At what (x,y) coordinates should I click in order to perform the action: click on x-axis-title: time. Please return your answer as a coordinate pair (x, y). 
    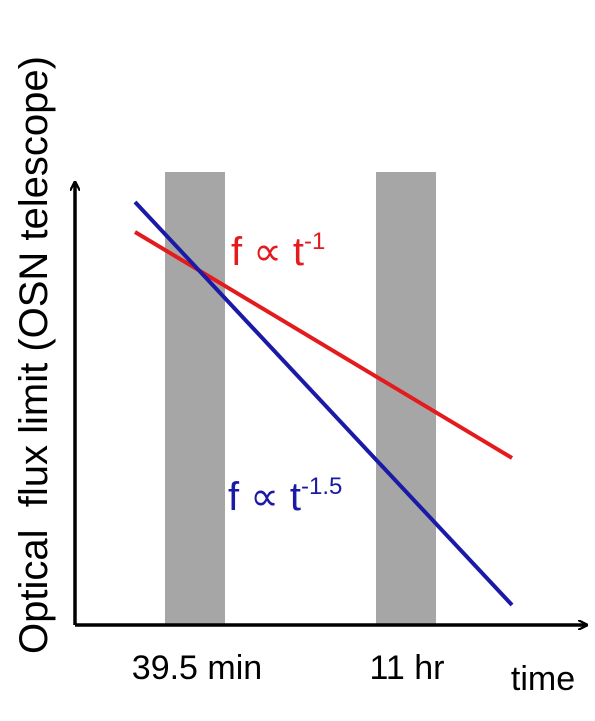
    Looking at the image, I should click on (543, 679).